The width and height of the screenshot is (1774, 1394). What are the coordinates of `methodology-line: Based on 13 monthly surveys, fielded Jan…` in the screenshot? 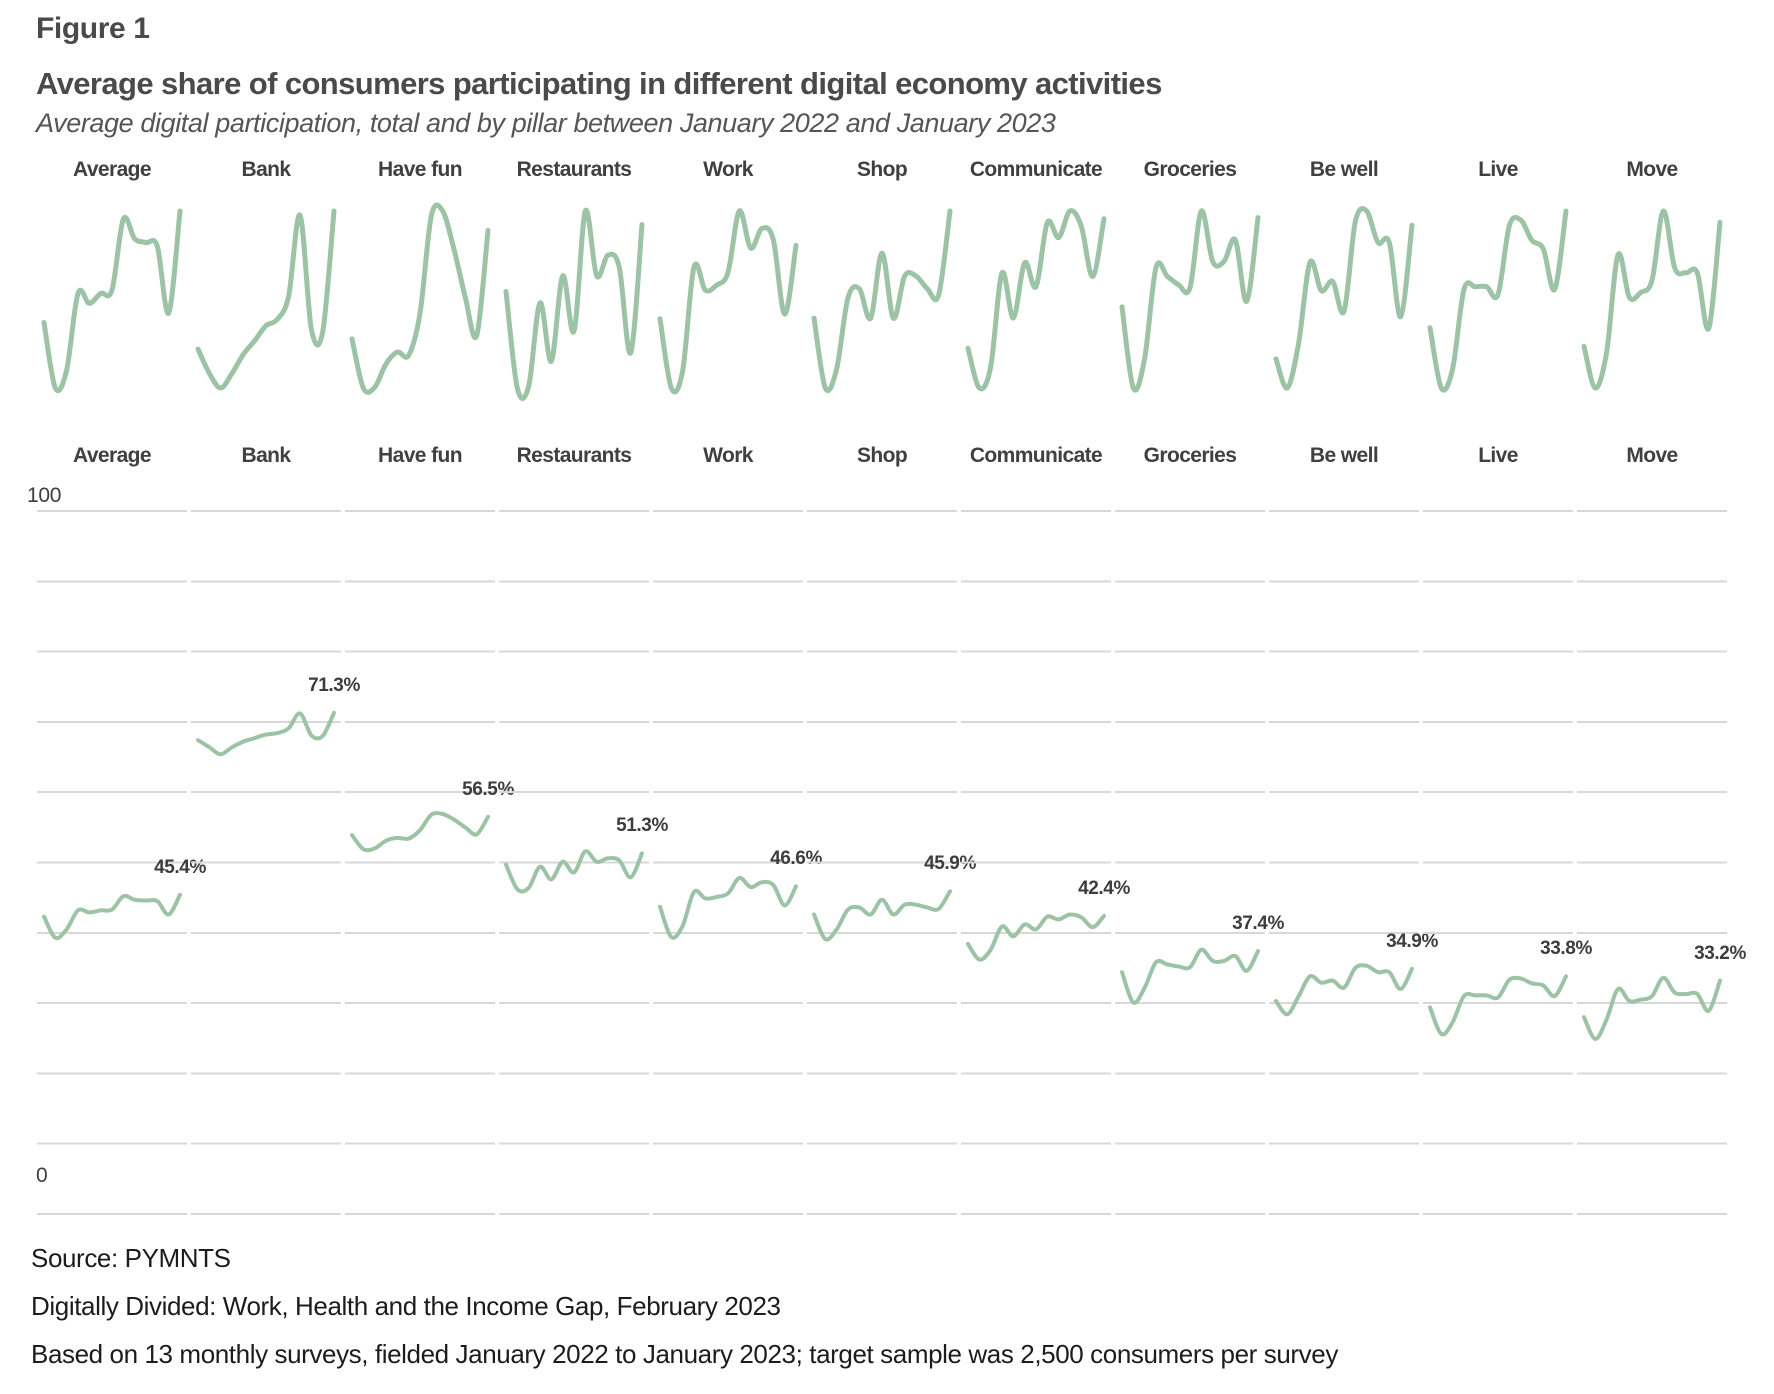 It's located at (684, 1354).